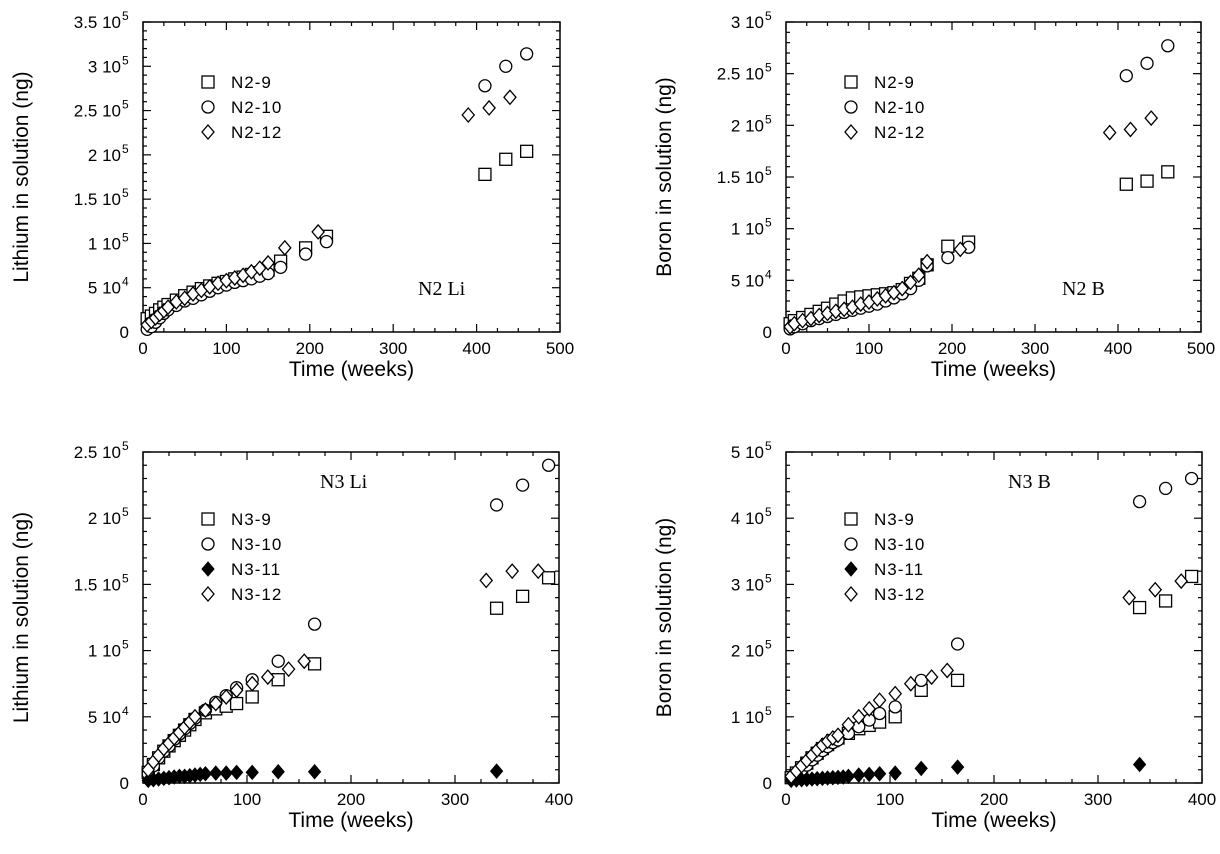  I want to click on panel-annotation: N3 Li, so click(344, 482).